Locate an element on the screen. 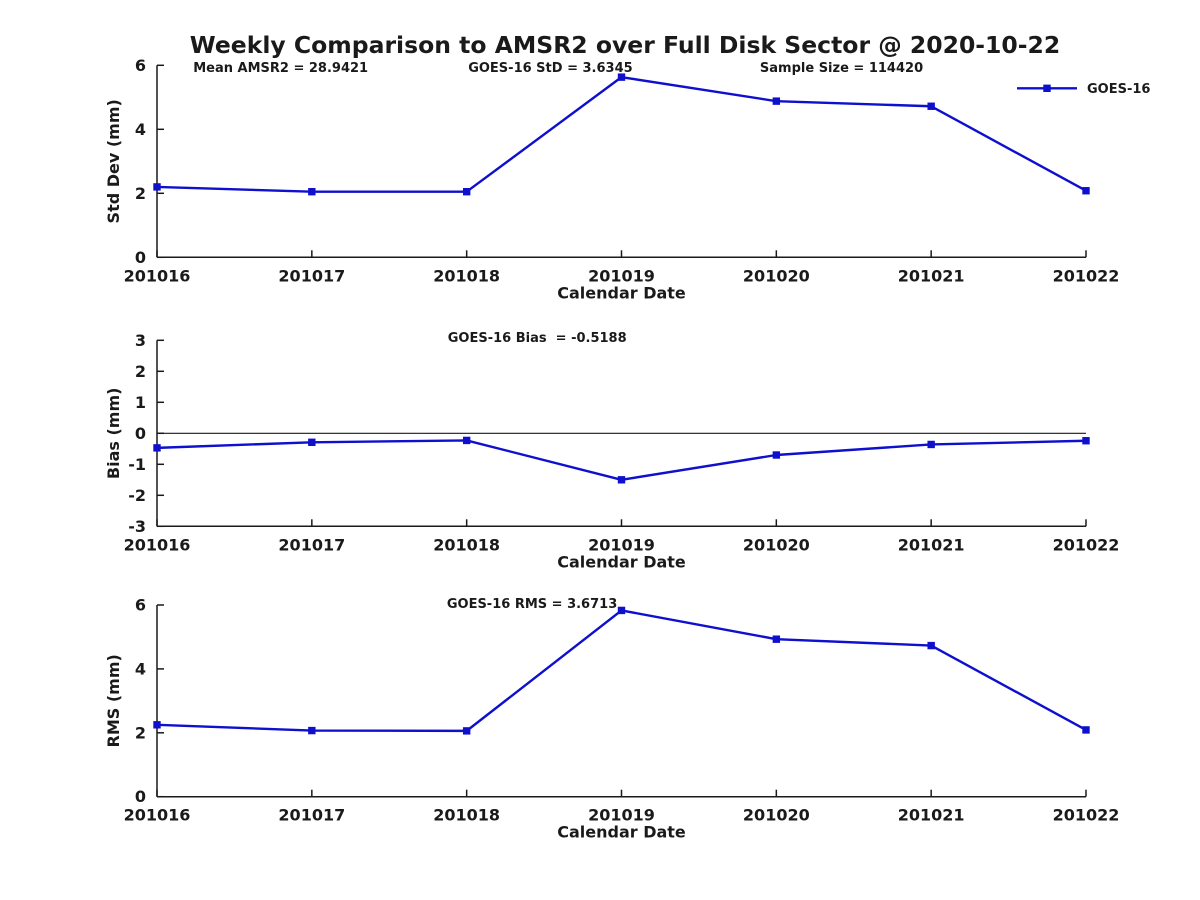  y-axis-title: RMS (mm) is located at coordinates (113, 700).